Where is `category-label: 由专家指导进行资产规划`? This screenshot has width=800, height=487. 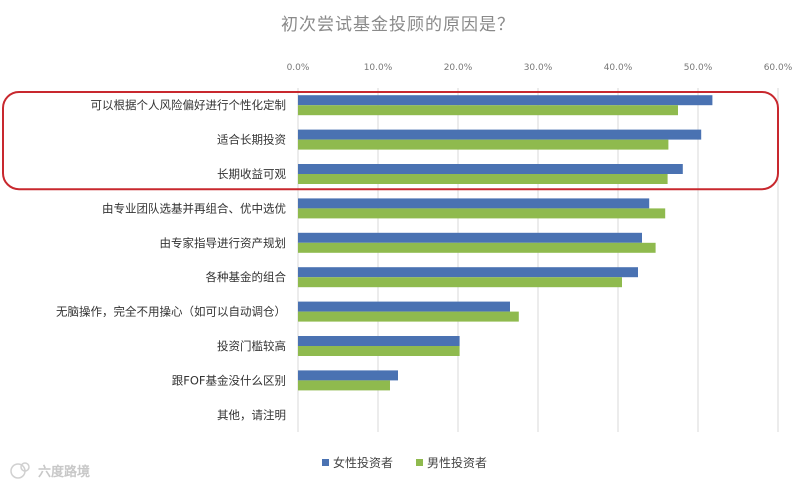
category-label: 由专家指导进行资产规划 is located at coordinates (223, 243).